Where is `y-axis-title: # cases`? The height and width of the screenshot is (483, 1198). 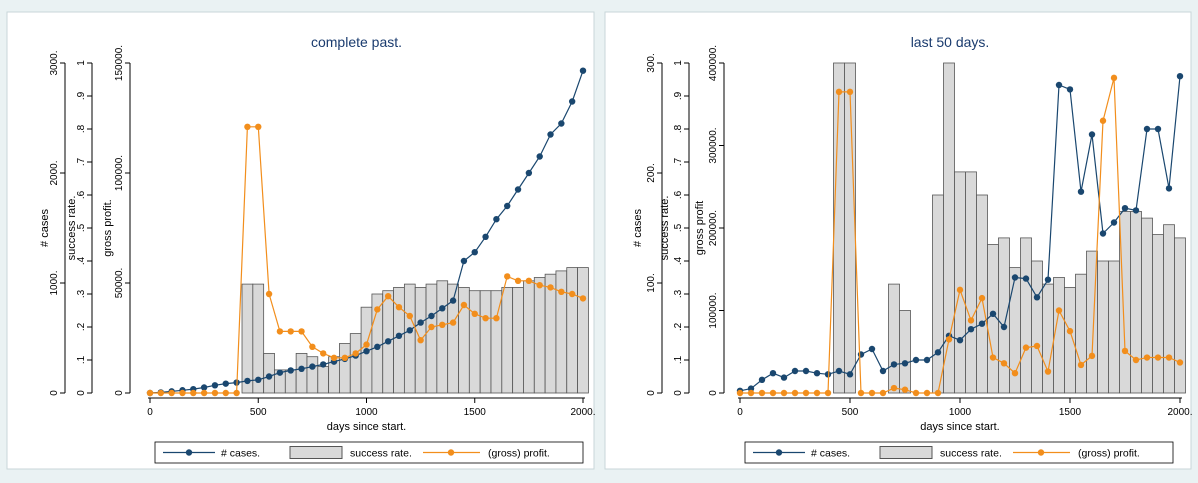
y-axis-title: # cases is located at coordinates (45, 228).